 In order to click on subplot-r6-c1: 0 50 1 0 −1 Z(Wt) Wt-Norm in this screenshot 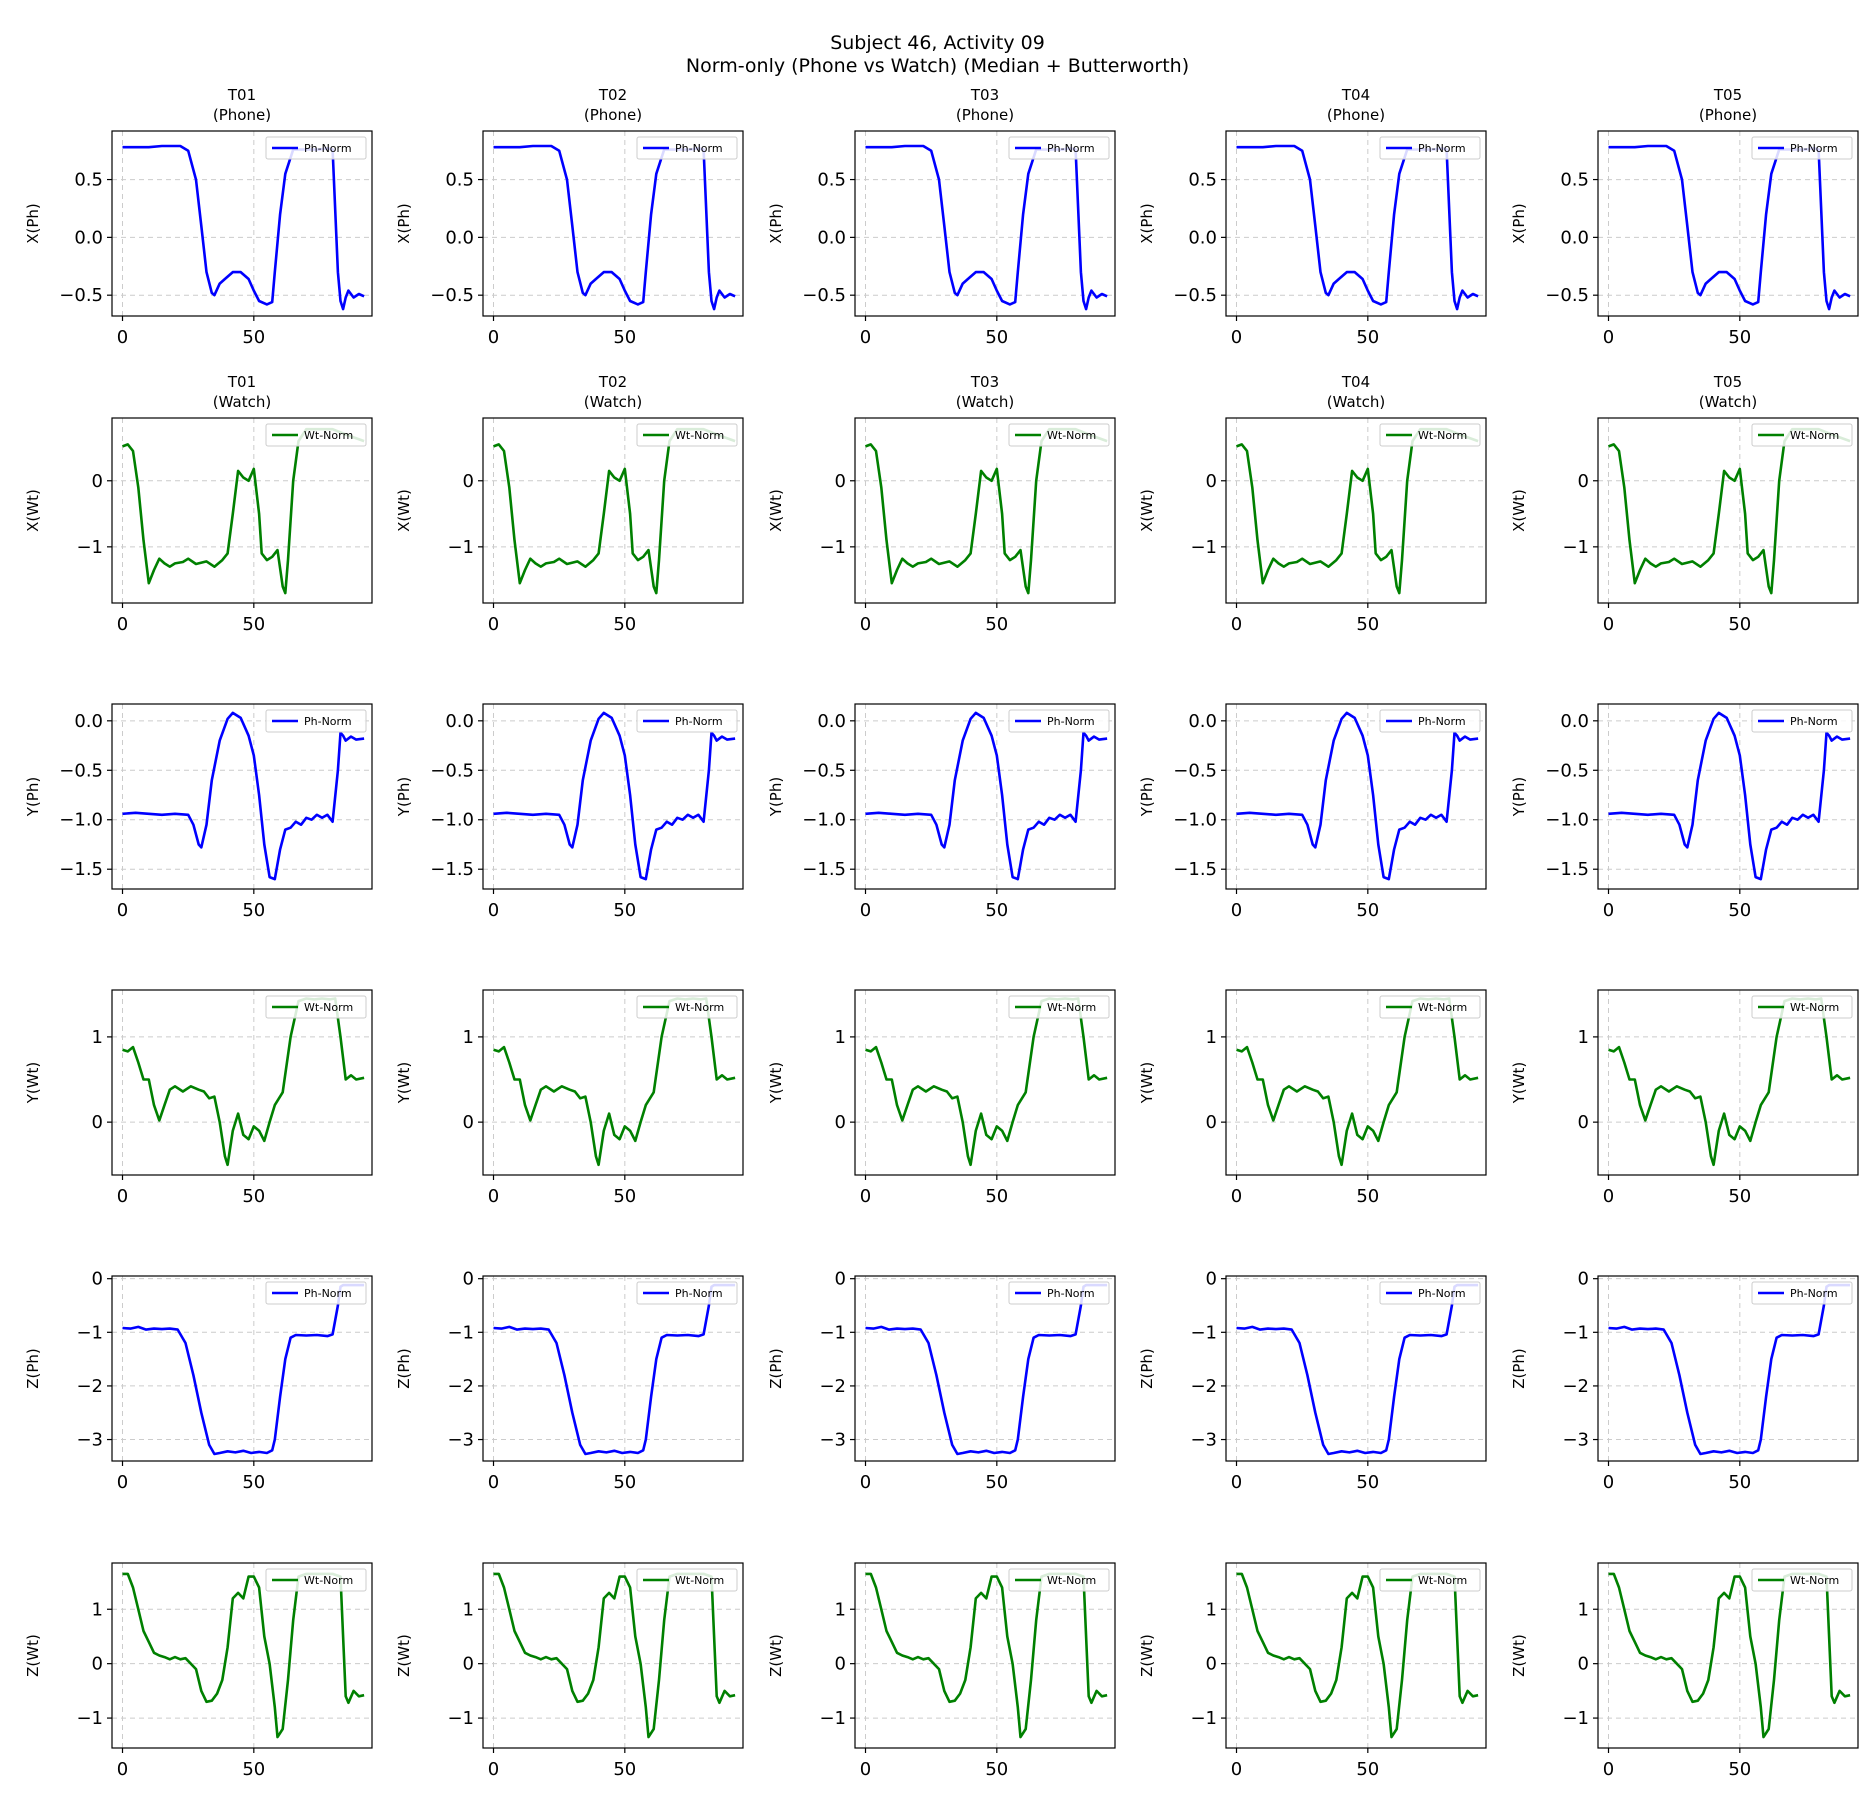, I will do `click(198, 1671)`.